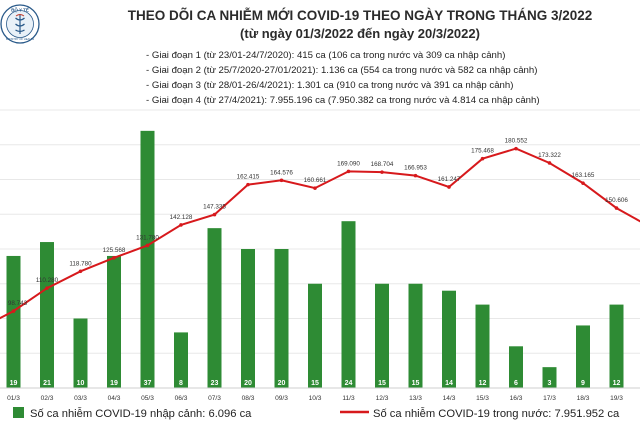  Describe the element at coordinates (382, 398) in the screenshot. I see `x-tick-label: 12/3` at that location.